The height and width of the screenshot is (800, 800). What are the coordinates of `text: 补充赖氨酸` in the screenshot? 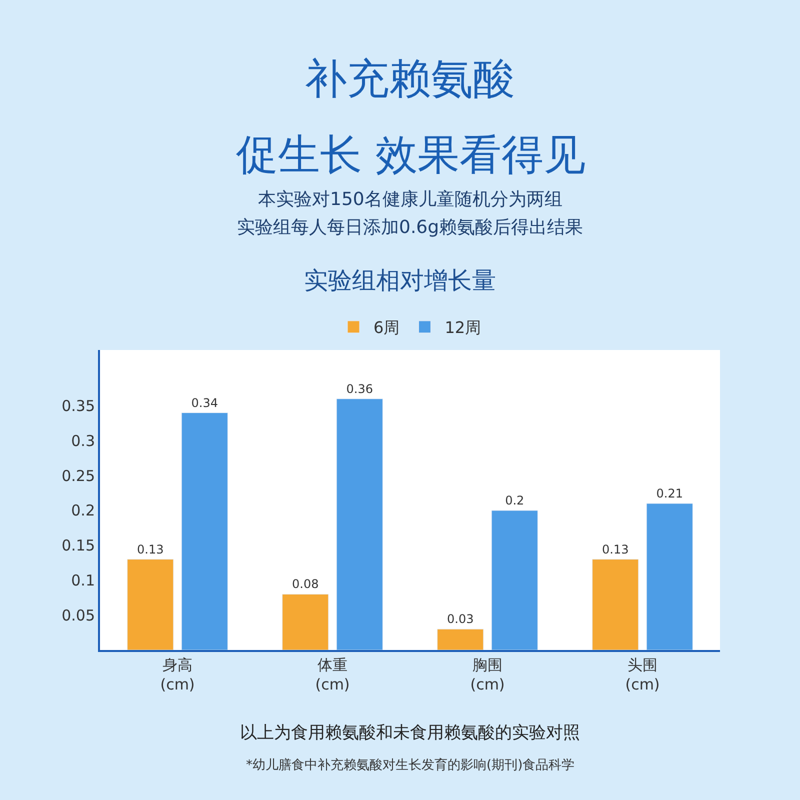 It's located at (410, 78).